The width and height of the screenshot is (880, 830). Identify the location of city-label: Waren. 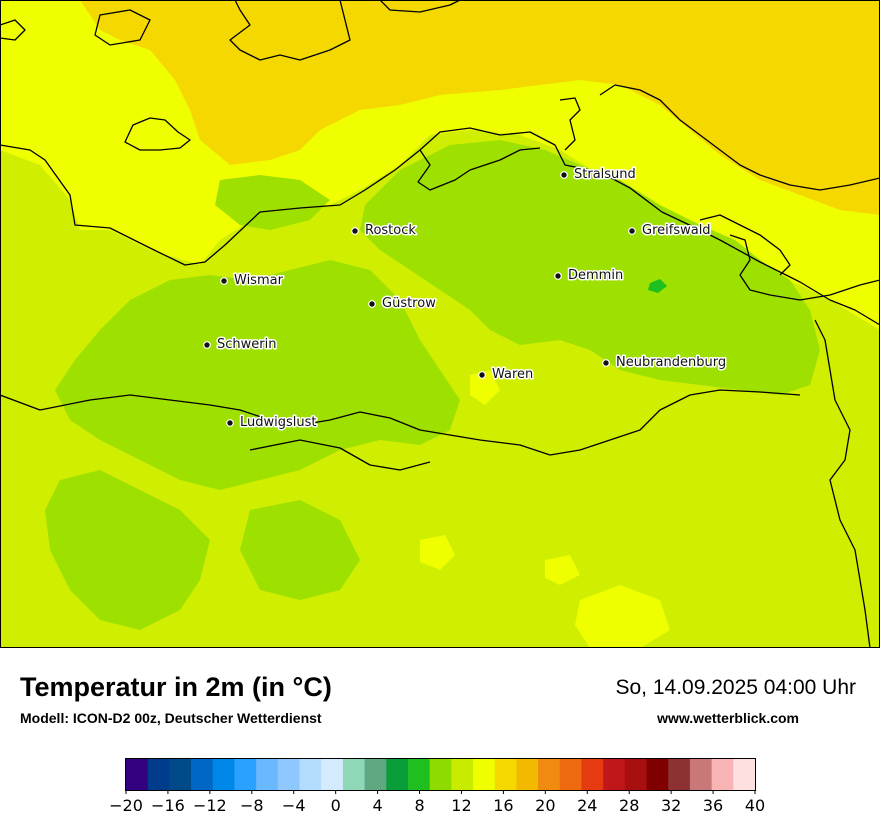
(512, 374).